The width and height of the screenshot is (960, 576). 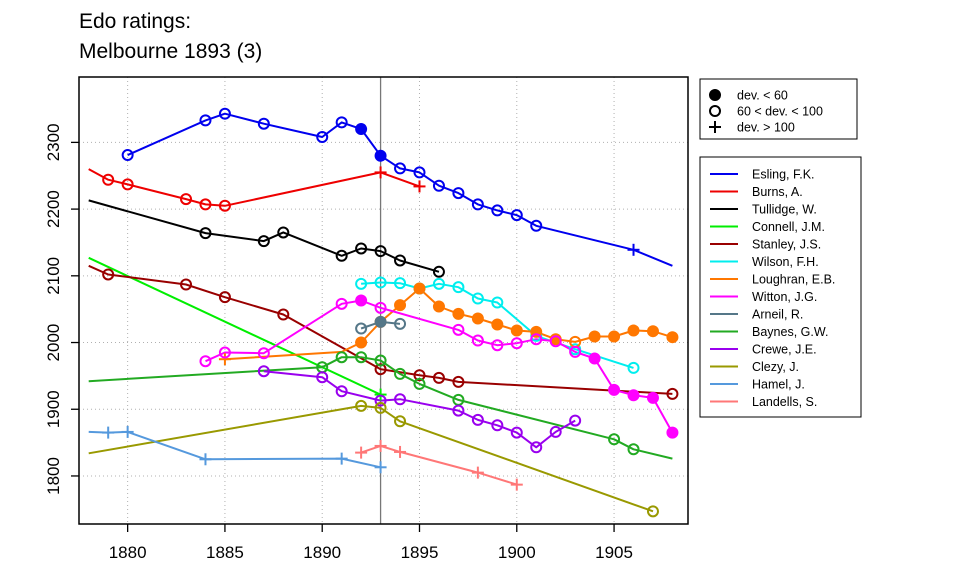 What do you see at coordinates (715, 111) in the screenshot?
I see `marker-legend-symbol-open` at bounding box center [715, 111].